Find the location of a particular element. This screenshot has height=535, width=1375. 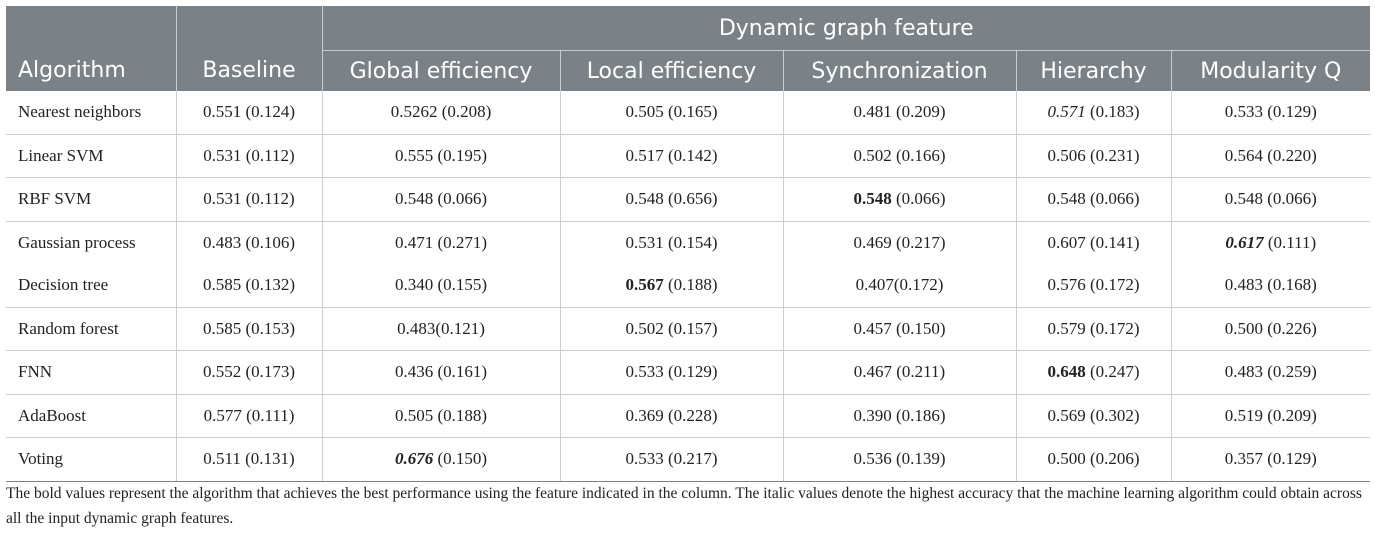

value-cell: 0.576 (0.172) is located at coordinates (1093, 286).